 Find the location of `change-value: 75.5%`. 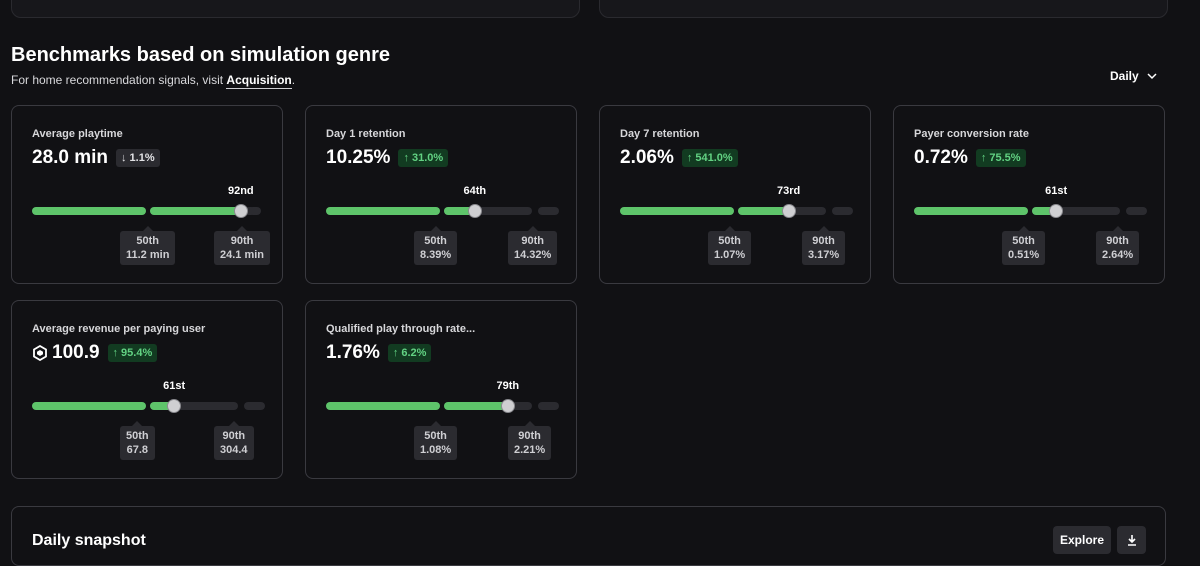

change-value: 75.5% is located at coordinates (1005, 158).